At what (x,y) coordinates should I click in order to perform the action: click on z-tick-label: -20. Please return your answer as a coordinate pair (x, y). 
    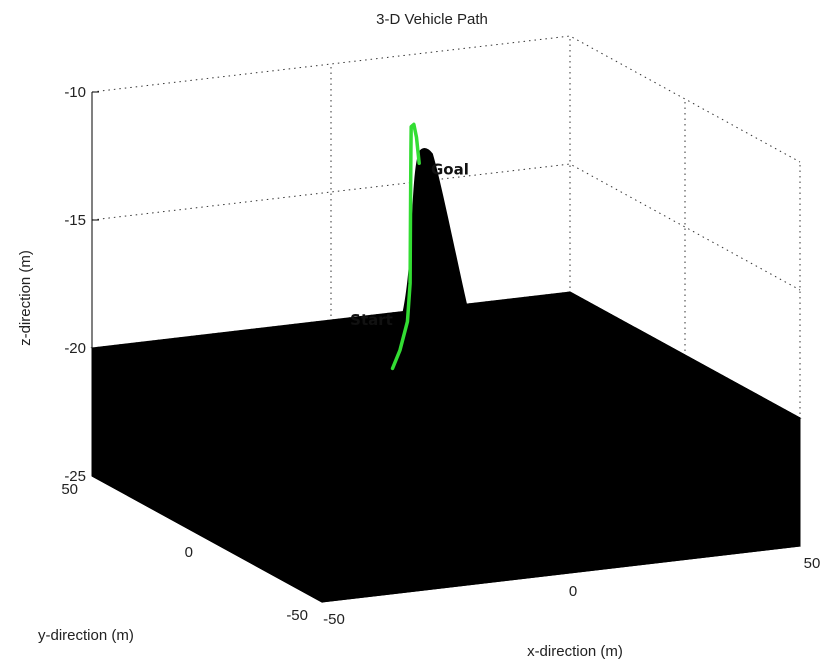
    Looking at the image, I should click on (75, 348).